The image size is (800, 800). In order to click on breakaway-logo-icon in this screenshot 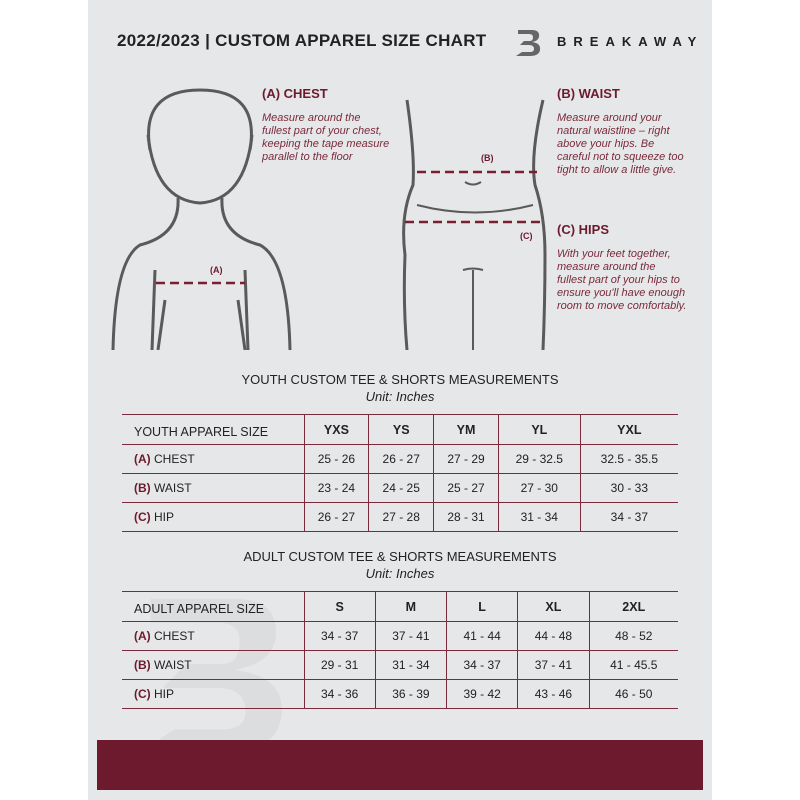, I will do `click(528, 43)`.